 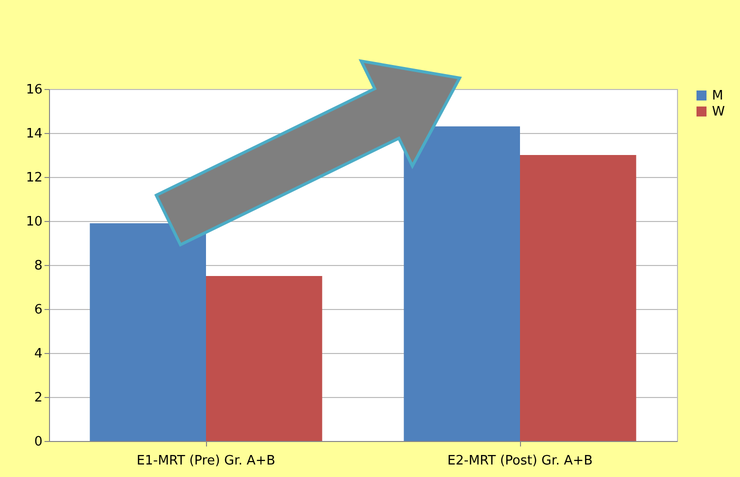 What do you see at coordinates (38, 398) in the screenshot?
I see `y-tick-label: 2` at bounding box center [38, 398].